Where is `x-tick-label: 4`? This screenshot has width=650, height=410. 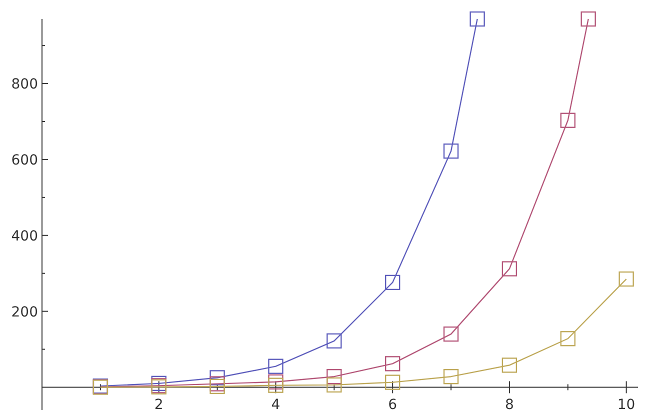 x-tick-label: 4 is located at coordinates (275, 403).